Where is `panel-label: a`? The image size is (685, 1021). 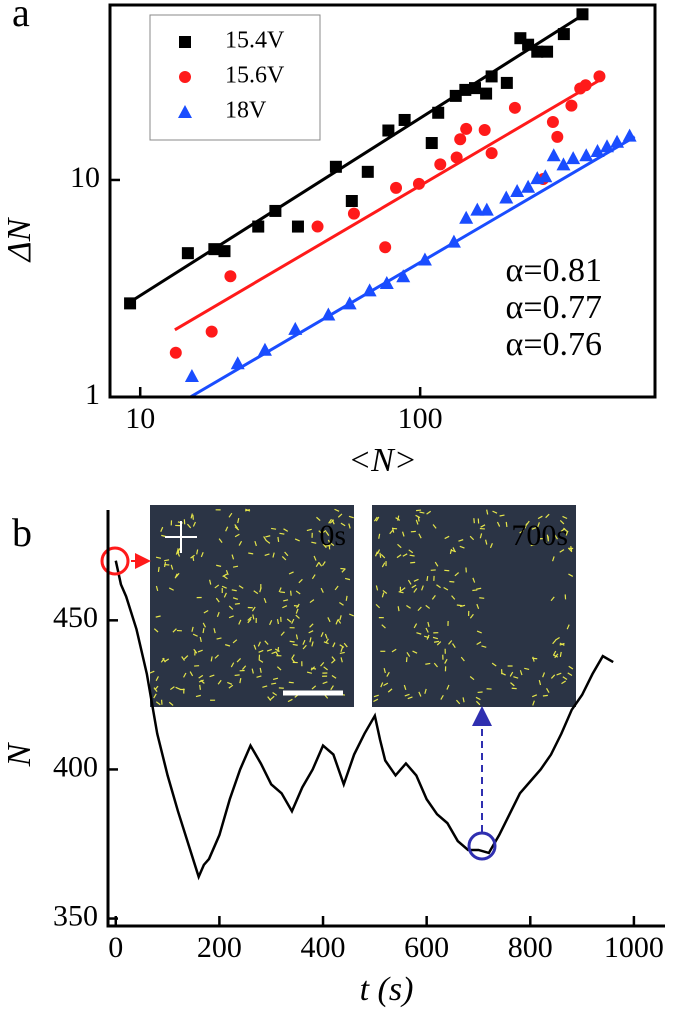 panel-label: a is located at coordinates (21, 17).